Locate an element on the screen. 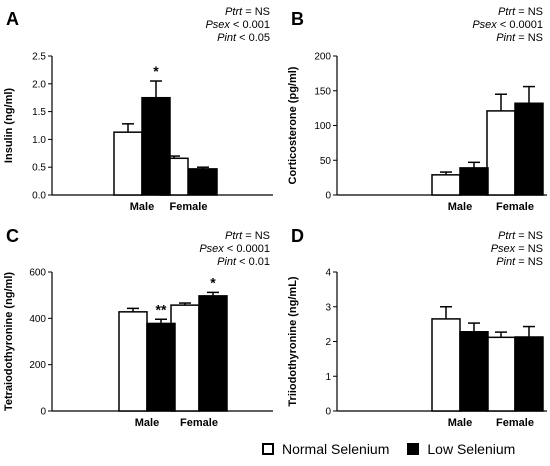  y-tick-label: 3 is located at coordinates (328, 307).